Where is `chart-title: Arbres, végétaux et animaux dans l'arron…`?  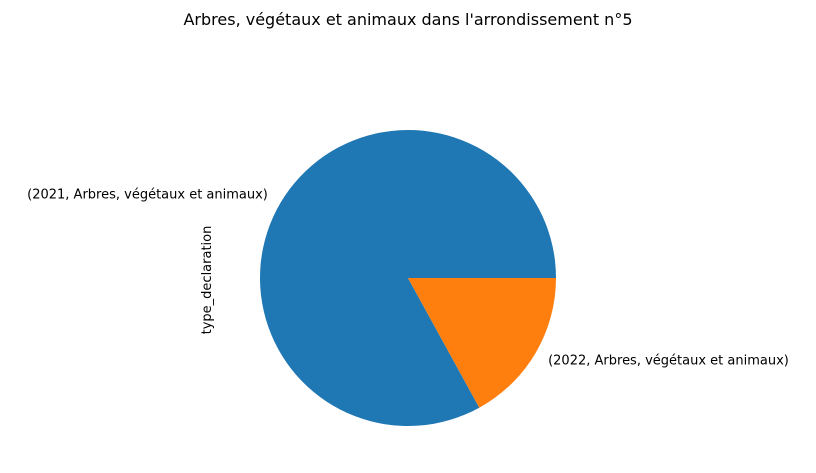
chart-title: Arbres, végétaux et animaux dans l'arron… is located at coordinates (407, 19).